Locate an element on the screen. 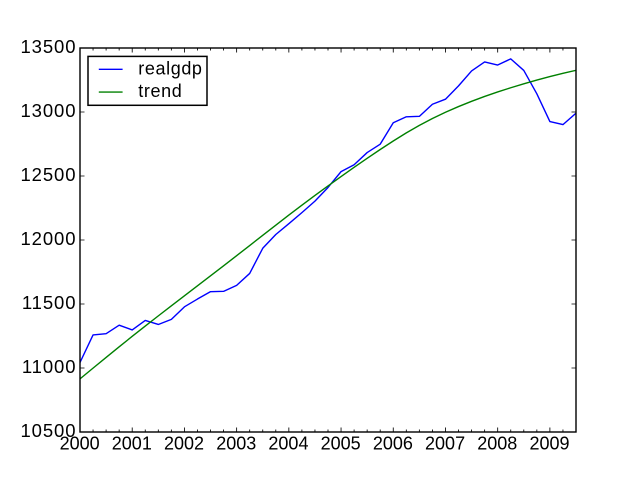 This screenshot has height=480, width=640. svg-text: 2006 is located at coordinates (393, 443).